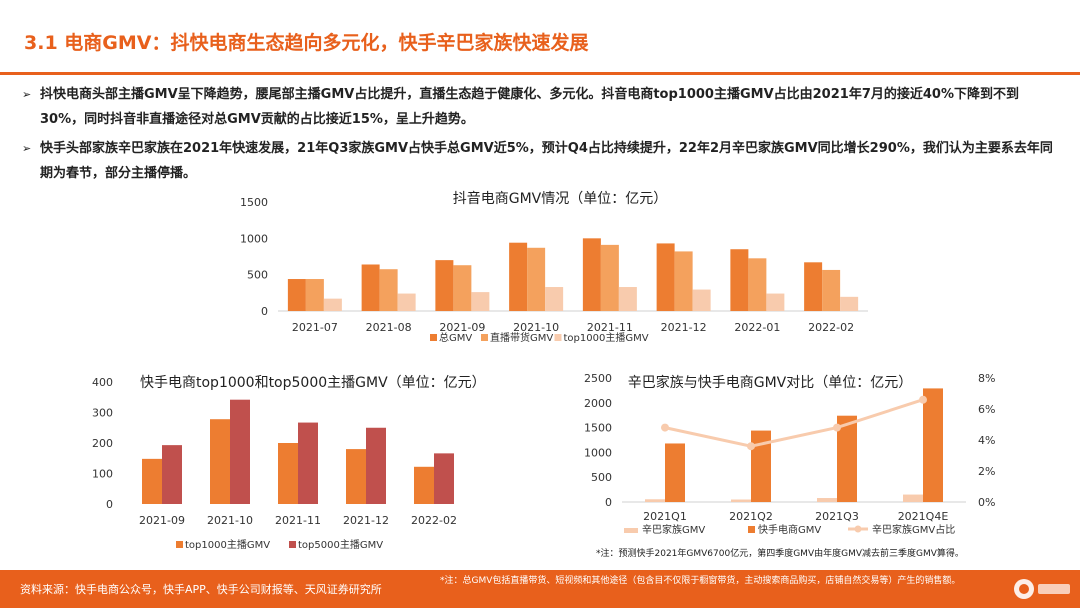  Describe the element at coordinates (757, 327) in the screenshot. I see `chart1-xtick: 2022-01` at that location.